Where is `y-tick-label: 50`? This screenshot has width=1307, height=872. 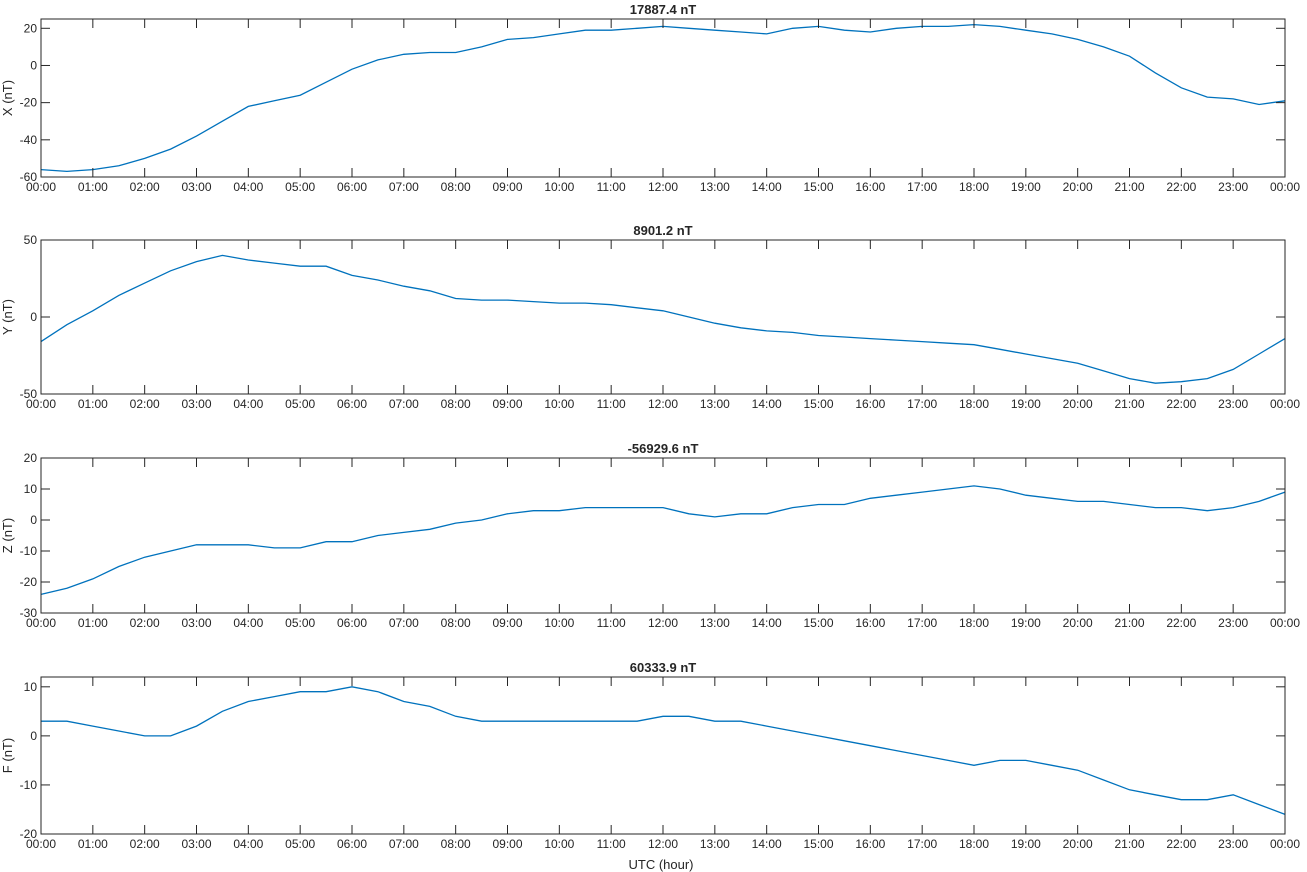 y-tick-label: 50 is located at coordinates (31, 240).